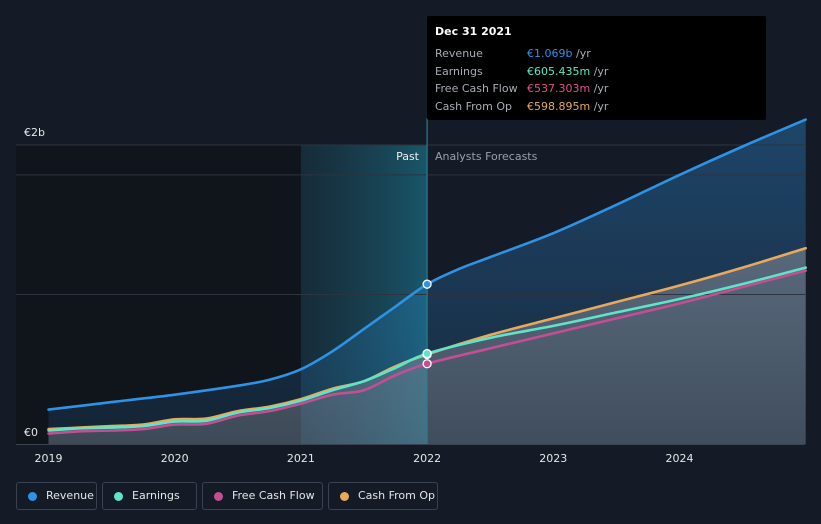 The image size is (821, 524). Describe the element at coordinates (156, 495) in the screenshot. I see `legend-label: Earnings` at that location.